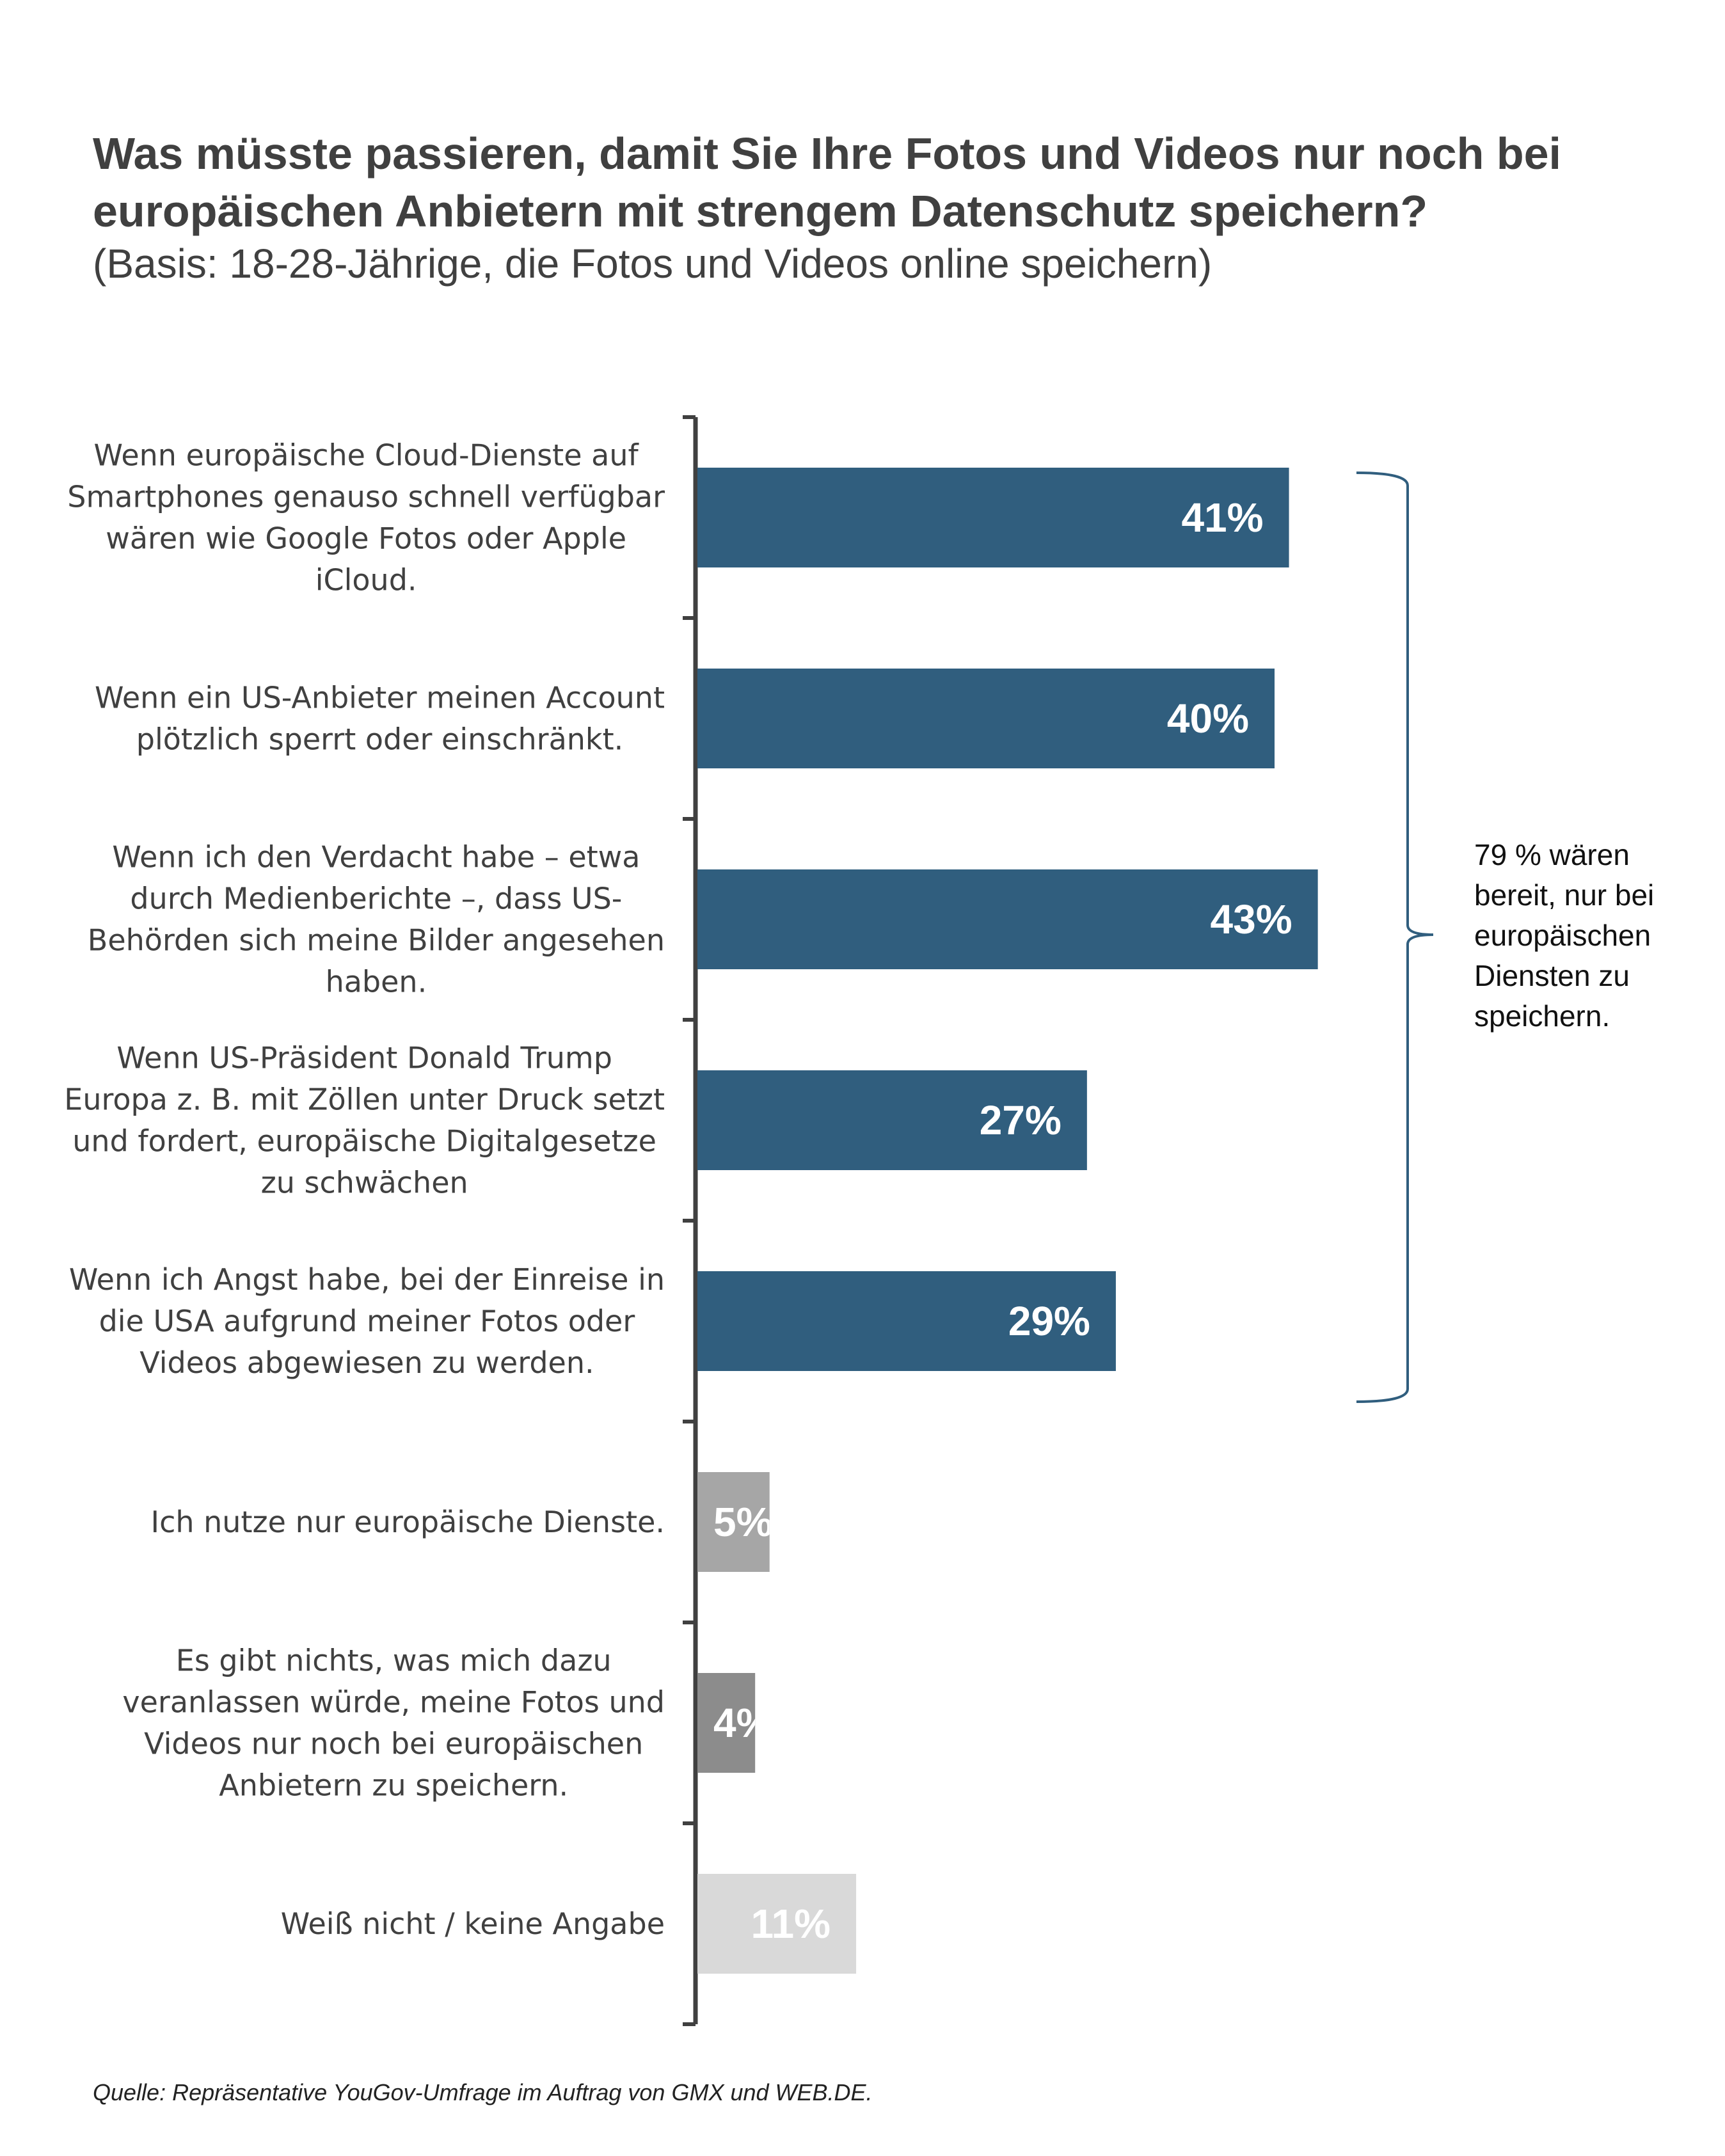  What do you see at coordinates (364, 1141) in the screenshot?
I see `category-label: und fordert, europäische Digitalgesetze` at bounding box center [364, 1141].